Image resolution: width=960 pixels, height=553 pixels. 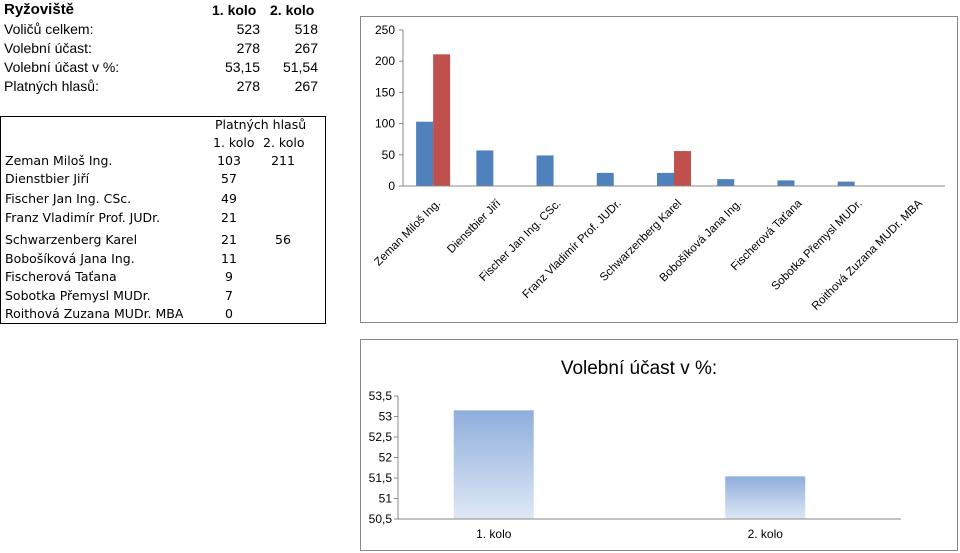 I want to click on candidate-name: Roithová Zuzana MUDr. MBA, so click(x=94, y=313).